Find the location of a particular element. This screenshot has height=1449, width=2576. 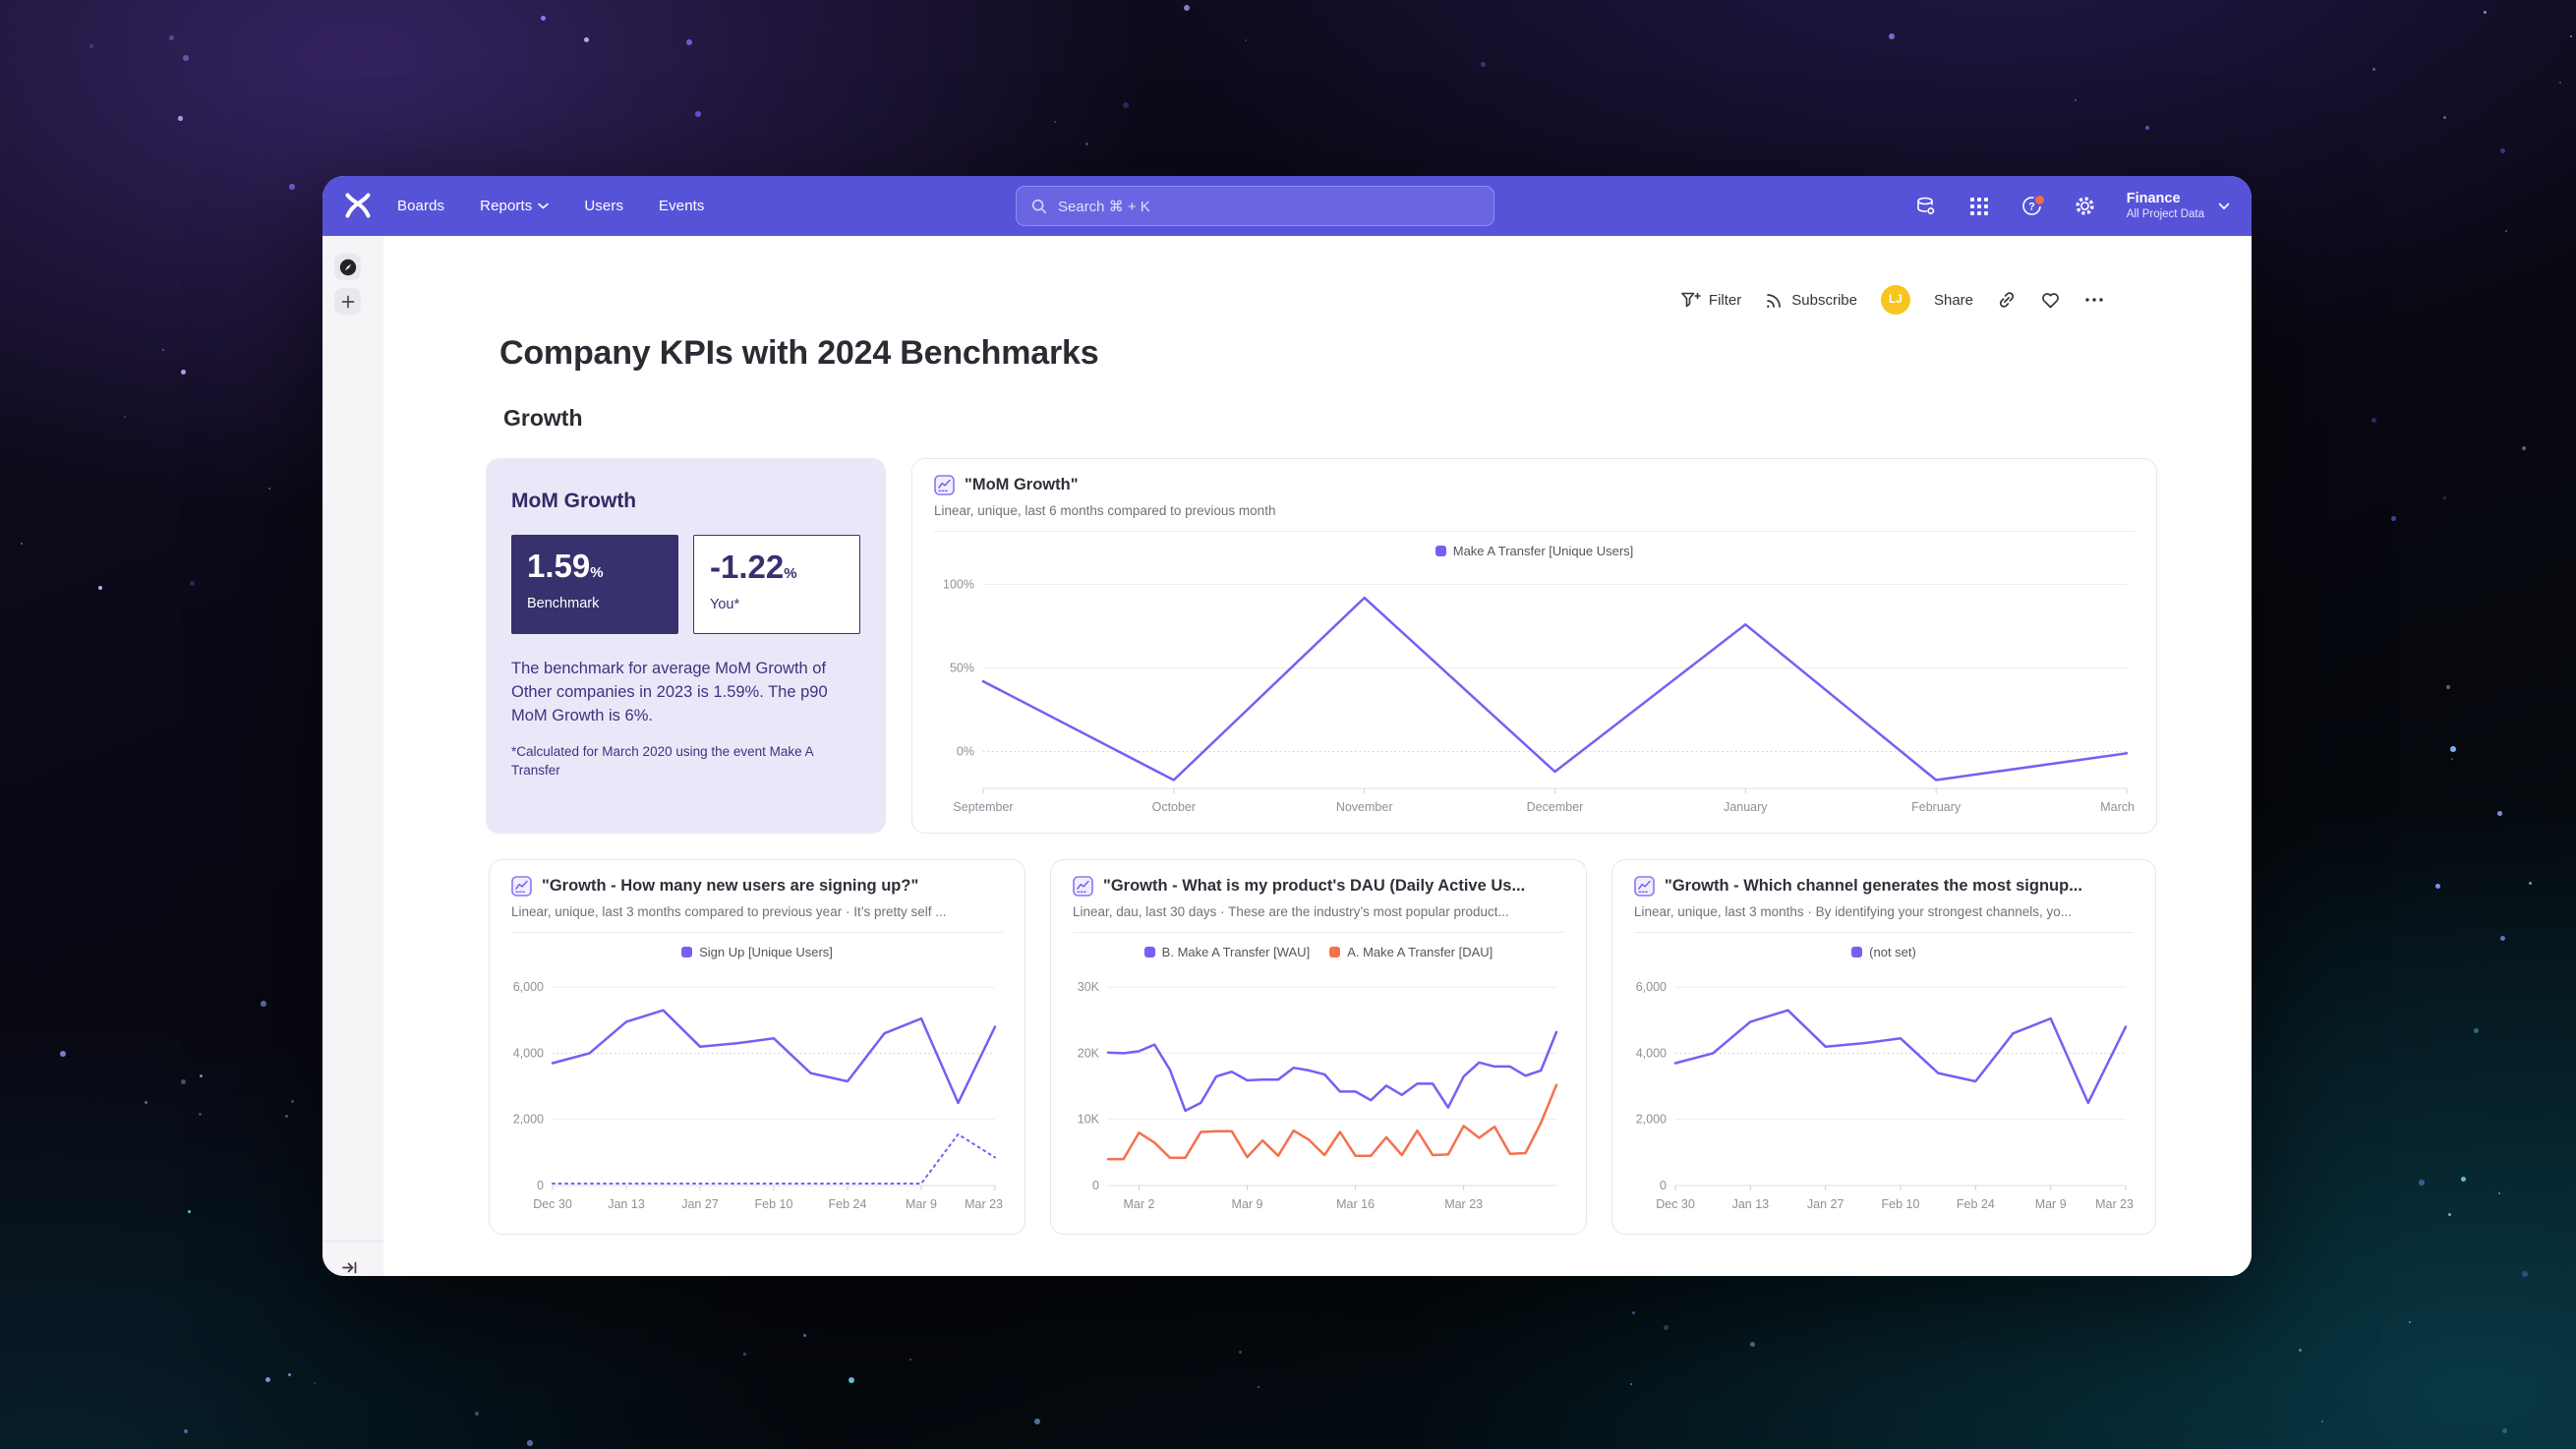

share-label: Share is located at coordinates (1953, 300).